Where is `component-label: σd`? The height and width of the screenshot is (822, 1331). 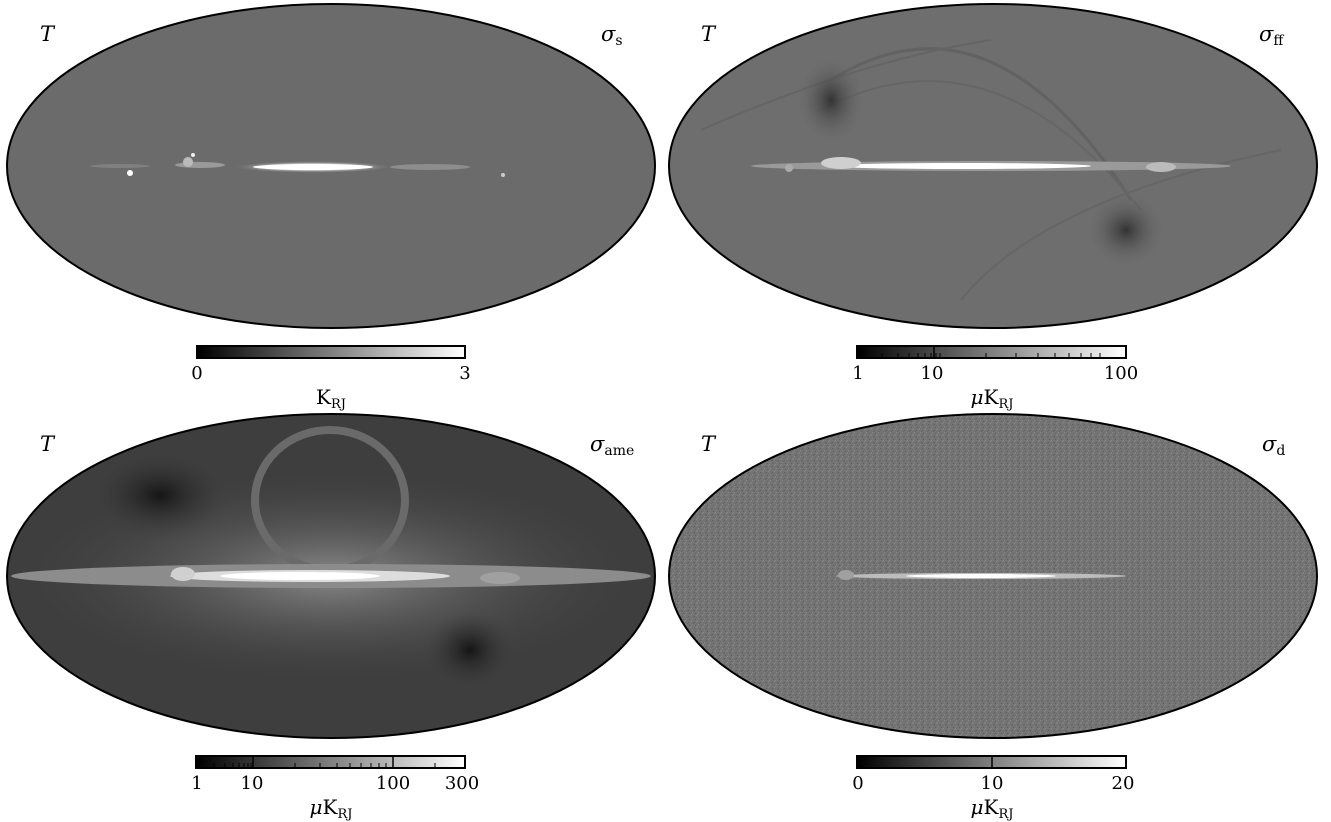 component-label: σd is located at coordinates (1273, 445).